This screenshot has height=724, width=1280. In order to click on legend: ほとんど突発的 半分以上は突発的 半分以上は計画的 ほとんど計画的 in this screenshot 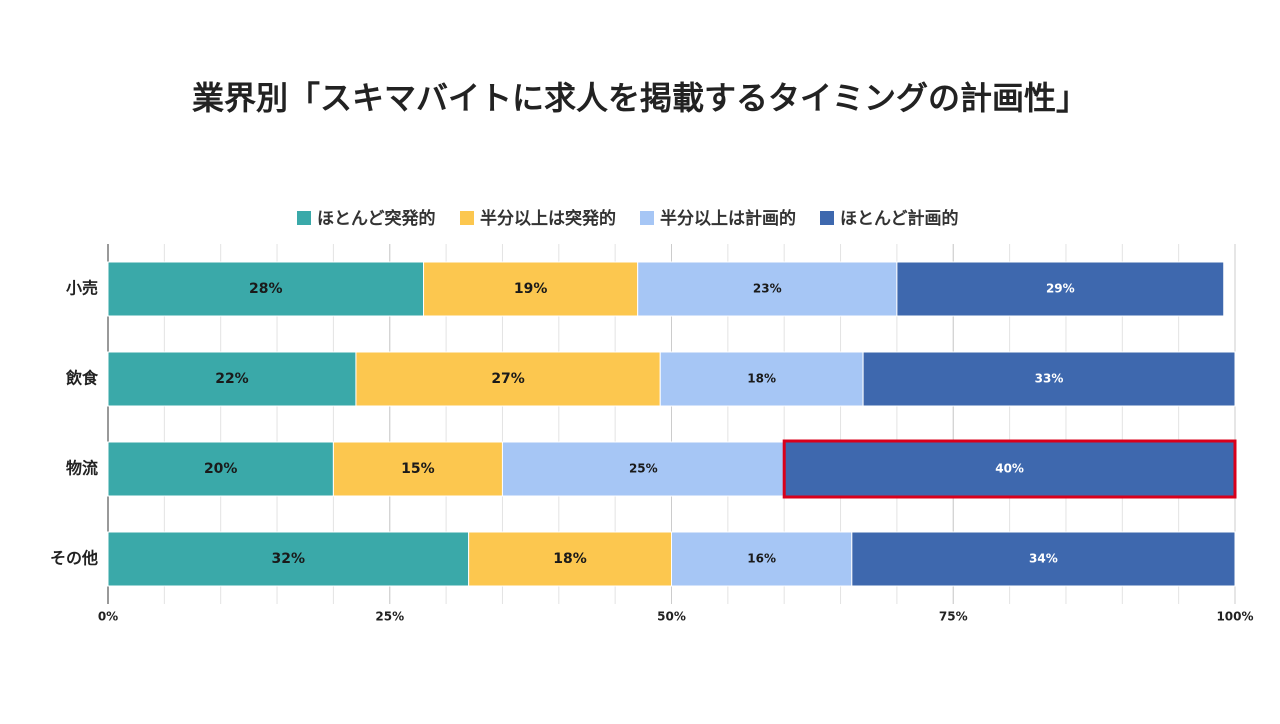, I will do `click(628, 218)`.